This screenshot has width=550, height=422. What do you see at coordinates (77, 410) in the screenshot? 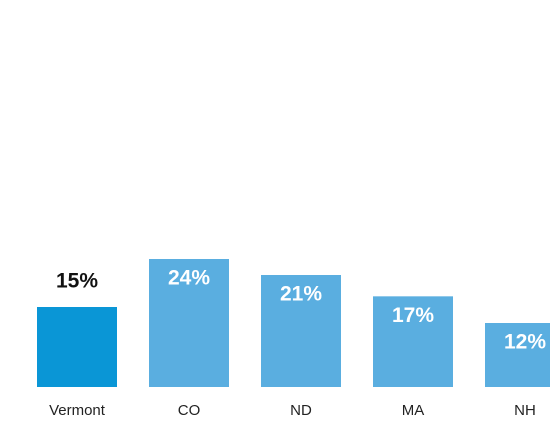
I see `x-tick-label: Vermont` at bounding box center [77, 410].